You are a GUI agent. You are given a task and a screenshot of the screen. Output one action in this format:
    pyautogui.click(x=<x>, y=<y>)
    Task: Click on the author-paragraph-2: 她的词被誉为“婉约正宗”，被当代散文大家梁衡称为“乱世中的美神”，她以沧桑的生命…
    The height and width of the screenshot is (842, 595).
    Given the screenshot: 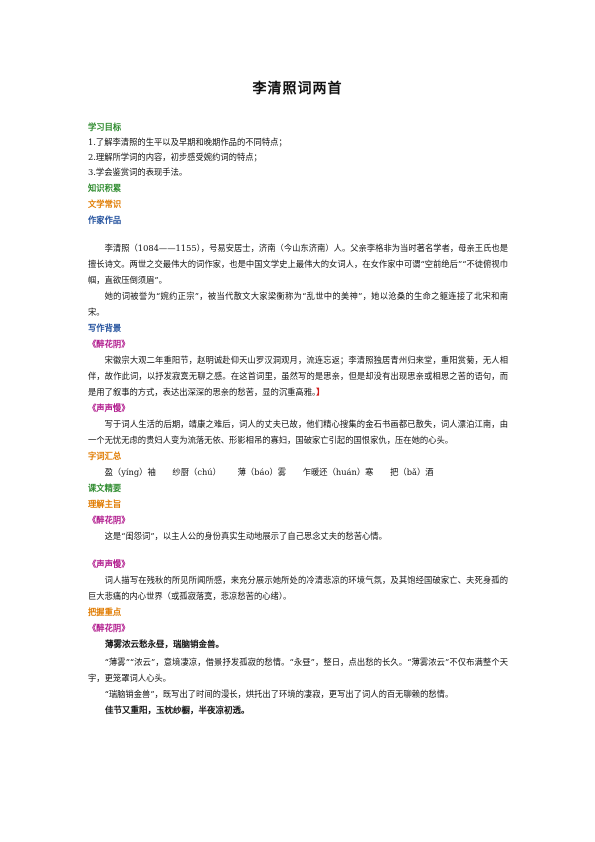 What is the action you would take?
    pyautogui.click(x=298, y=304)
    